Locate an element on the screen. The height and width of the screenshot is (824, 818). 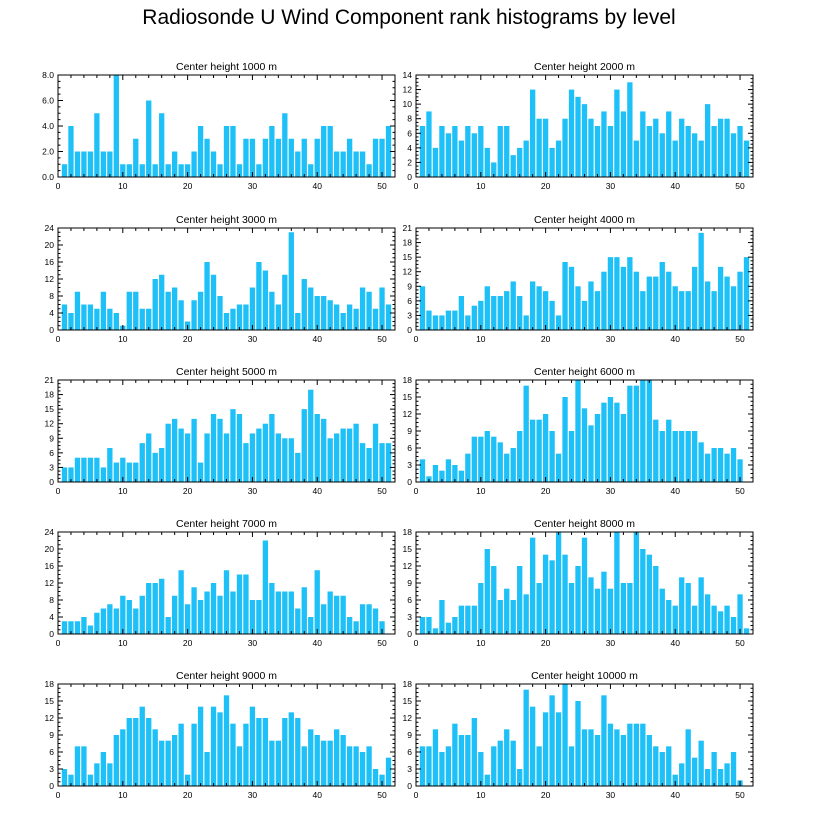
y-tick-label: 12 is located at coordinates (50, 583).